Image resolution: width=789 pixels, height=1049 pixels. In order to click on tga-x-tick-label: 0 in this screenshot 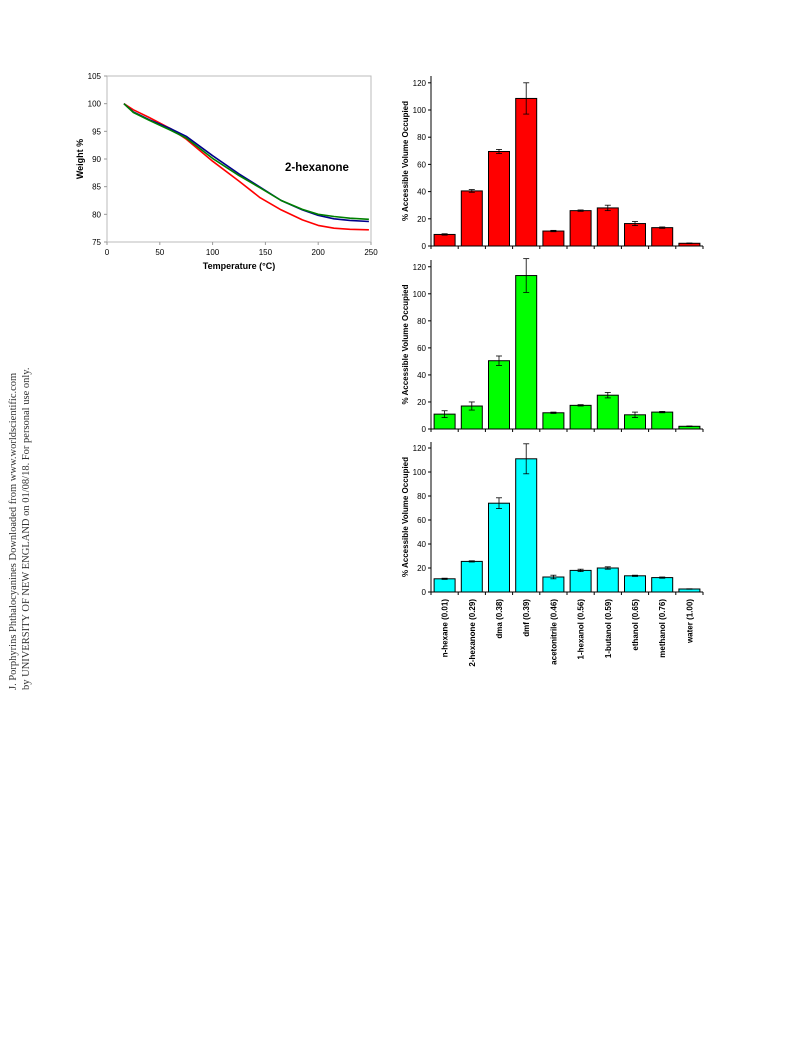, I will do `click(107, 252)`.